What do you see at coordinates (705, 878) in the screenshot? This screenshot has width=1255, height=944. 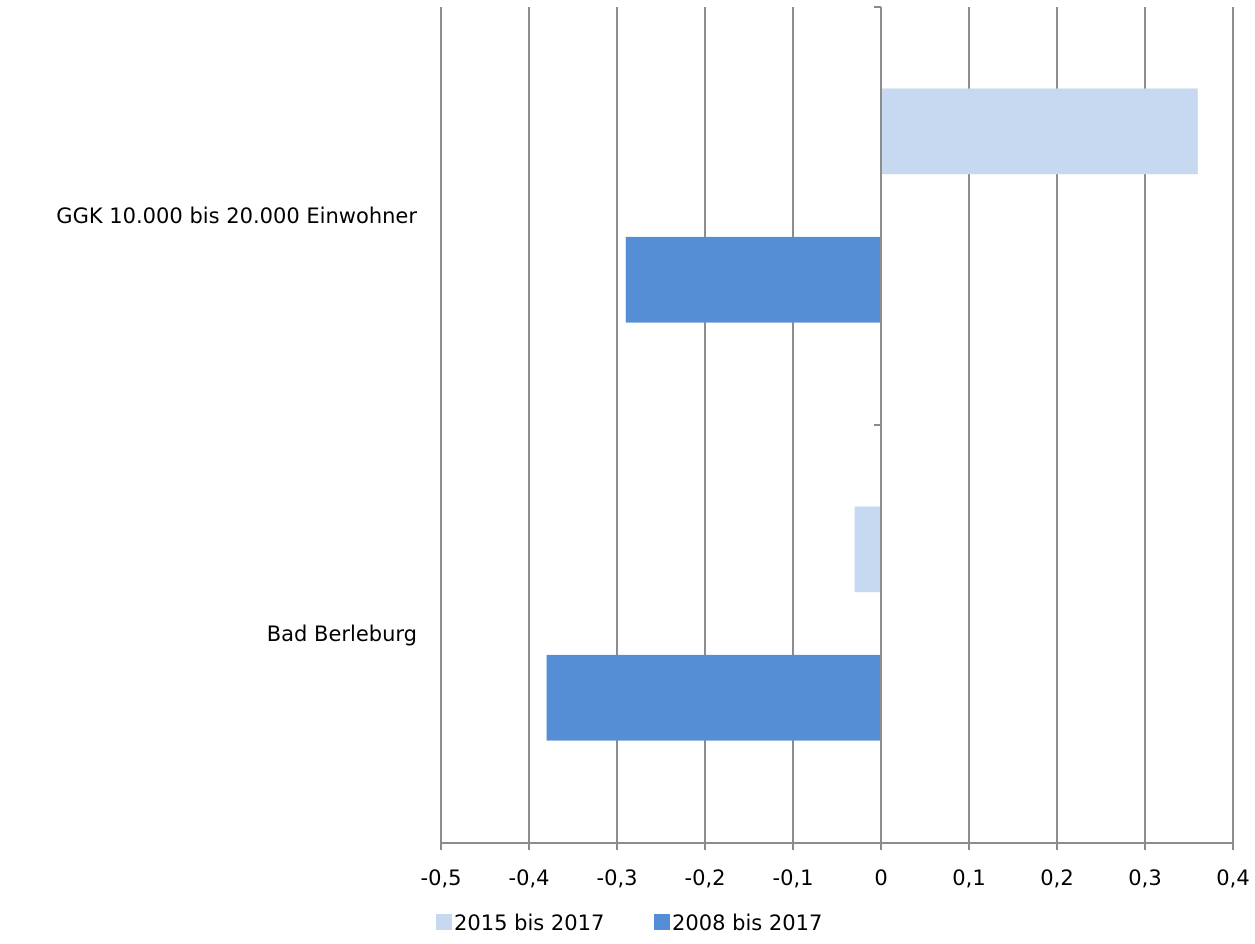 I see `x-tick-label: -0,2` at bounding box center [705, 878].